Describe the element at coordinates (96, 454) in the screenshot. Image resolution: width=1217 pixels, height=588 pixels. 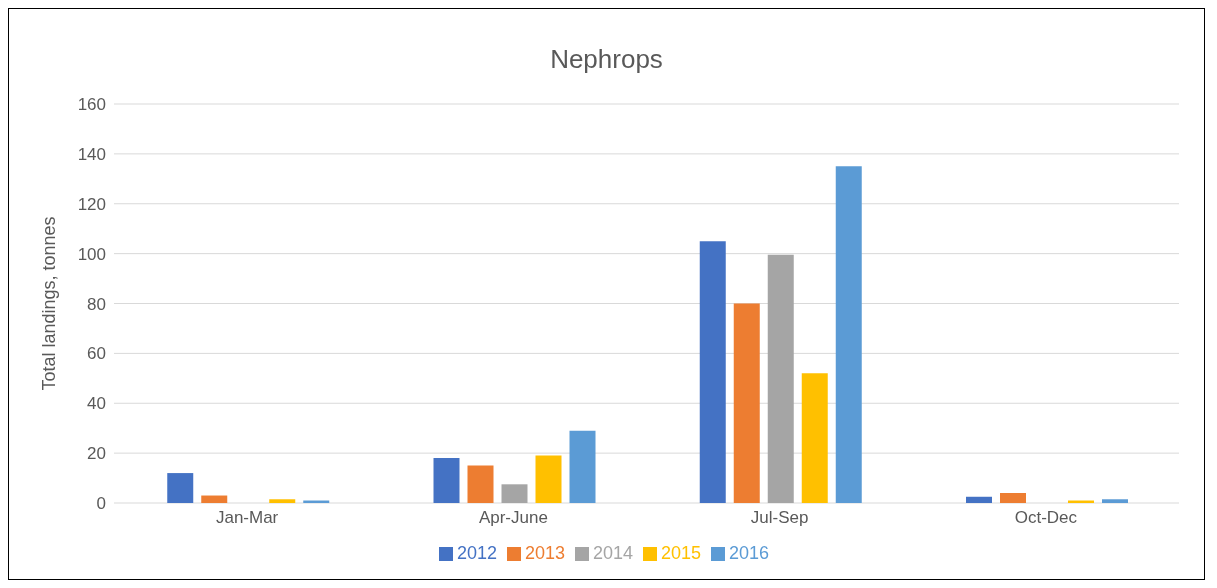
I see `y-tick-label: 20` at that location.